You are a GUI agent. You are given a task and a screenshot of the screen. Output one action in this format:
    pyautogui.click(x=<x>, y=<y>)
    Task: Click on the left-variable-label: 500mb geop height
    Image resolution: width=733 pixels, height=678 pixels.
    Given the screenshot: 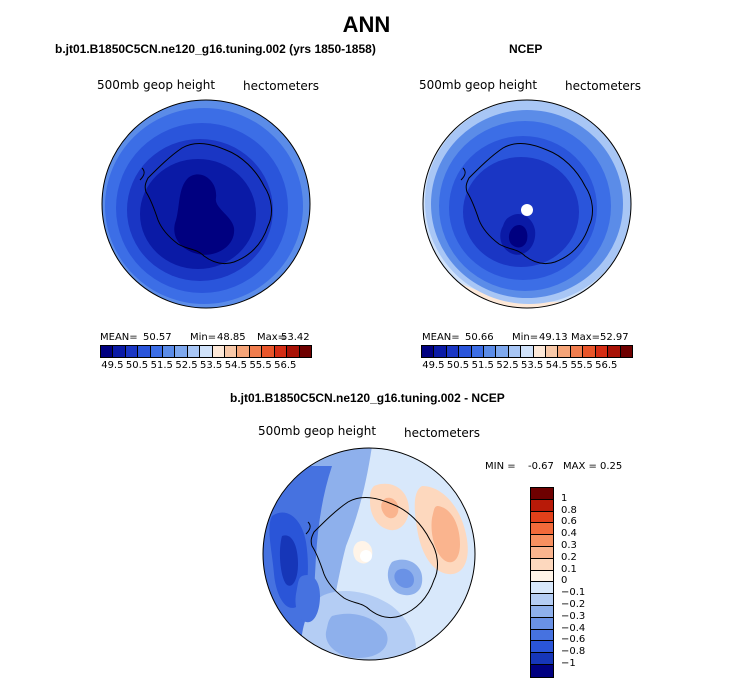 What is the action you would take?
    pyautogui.click(x=156, y=85)
    